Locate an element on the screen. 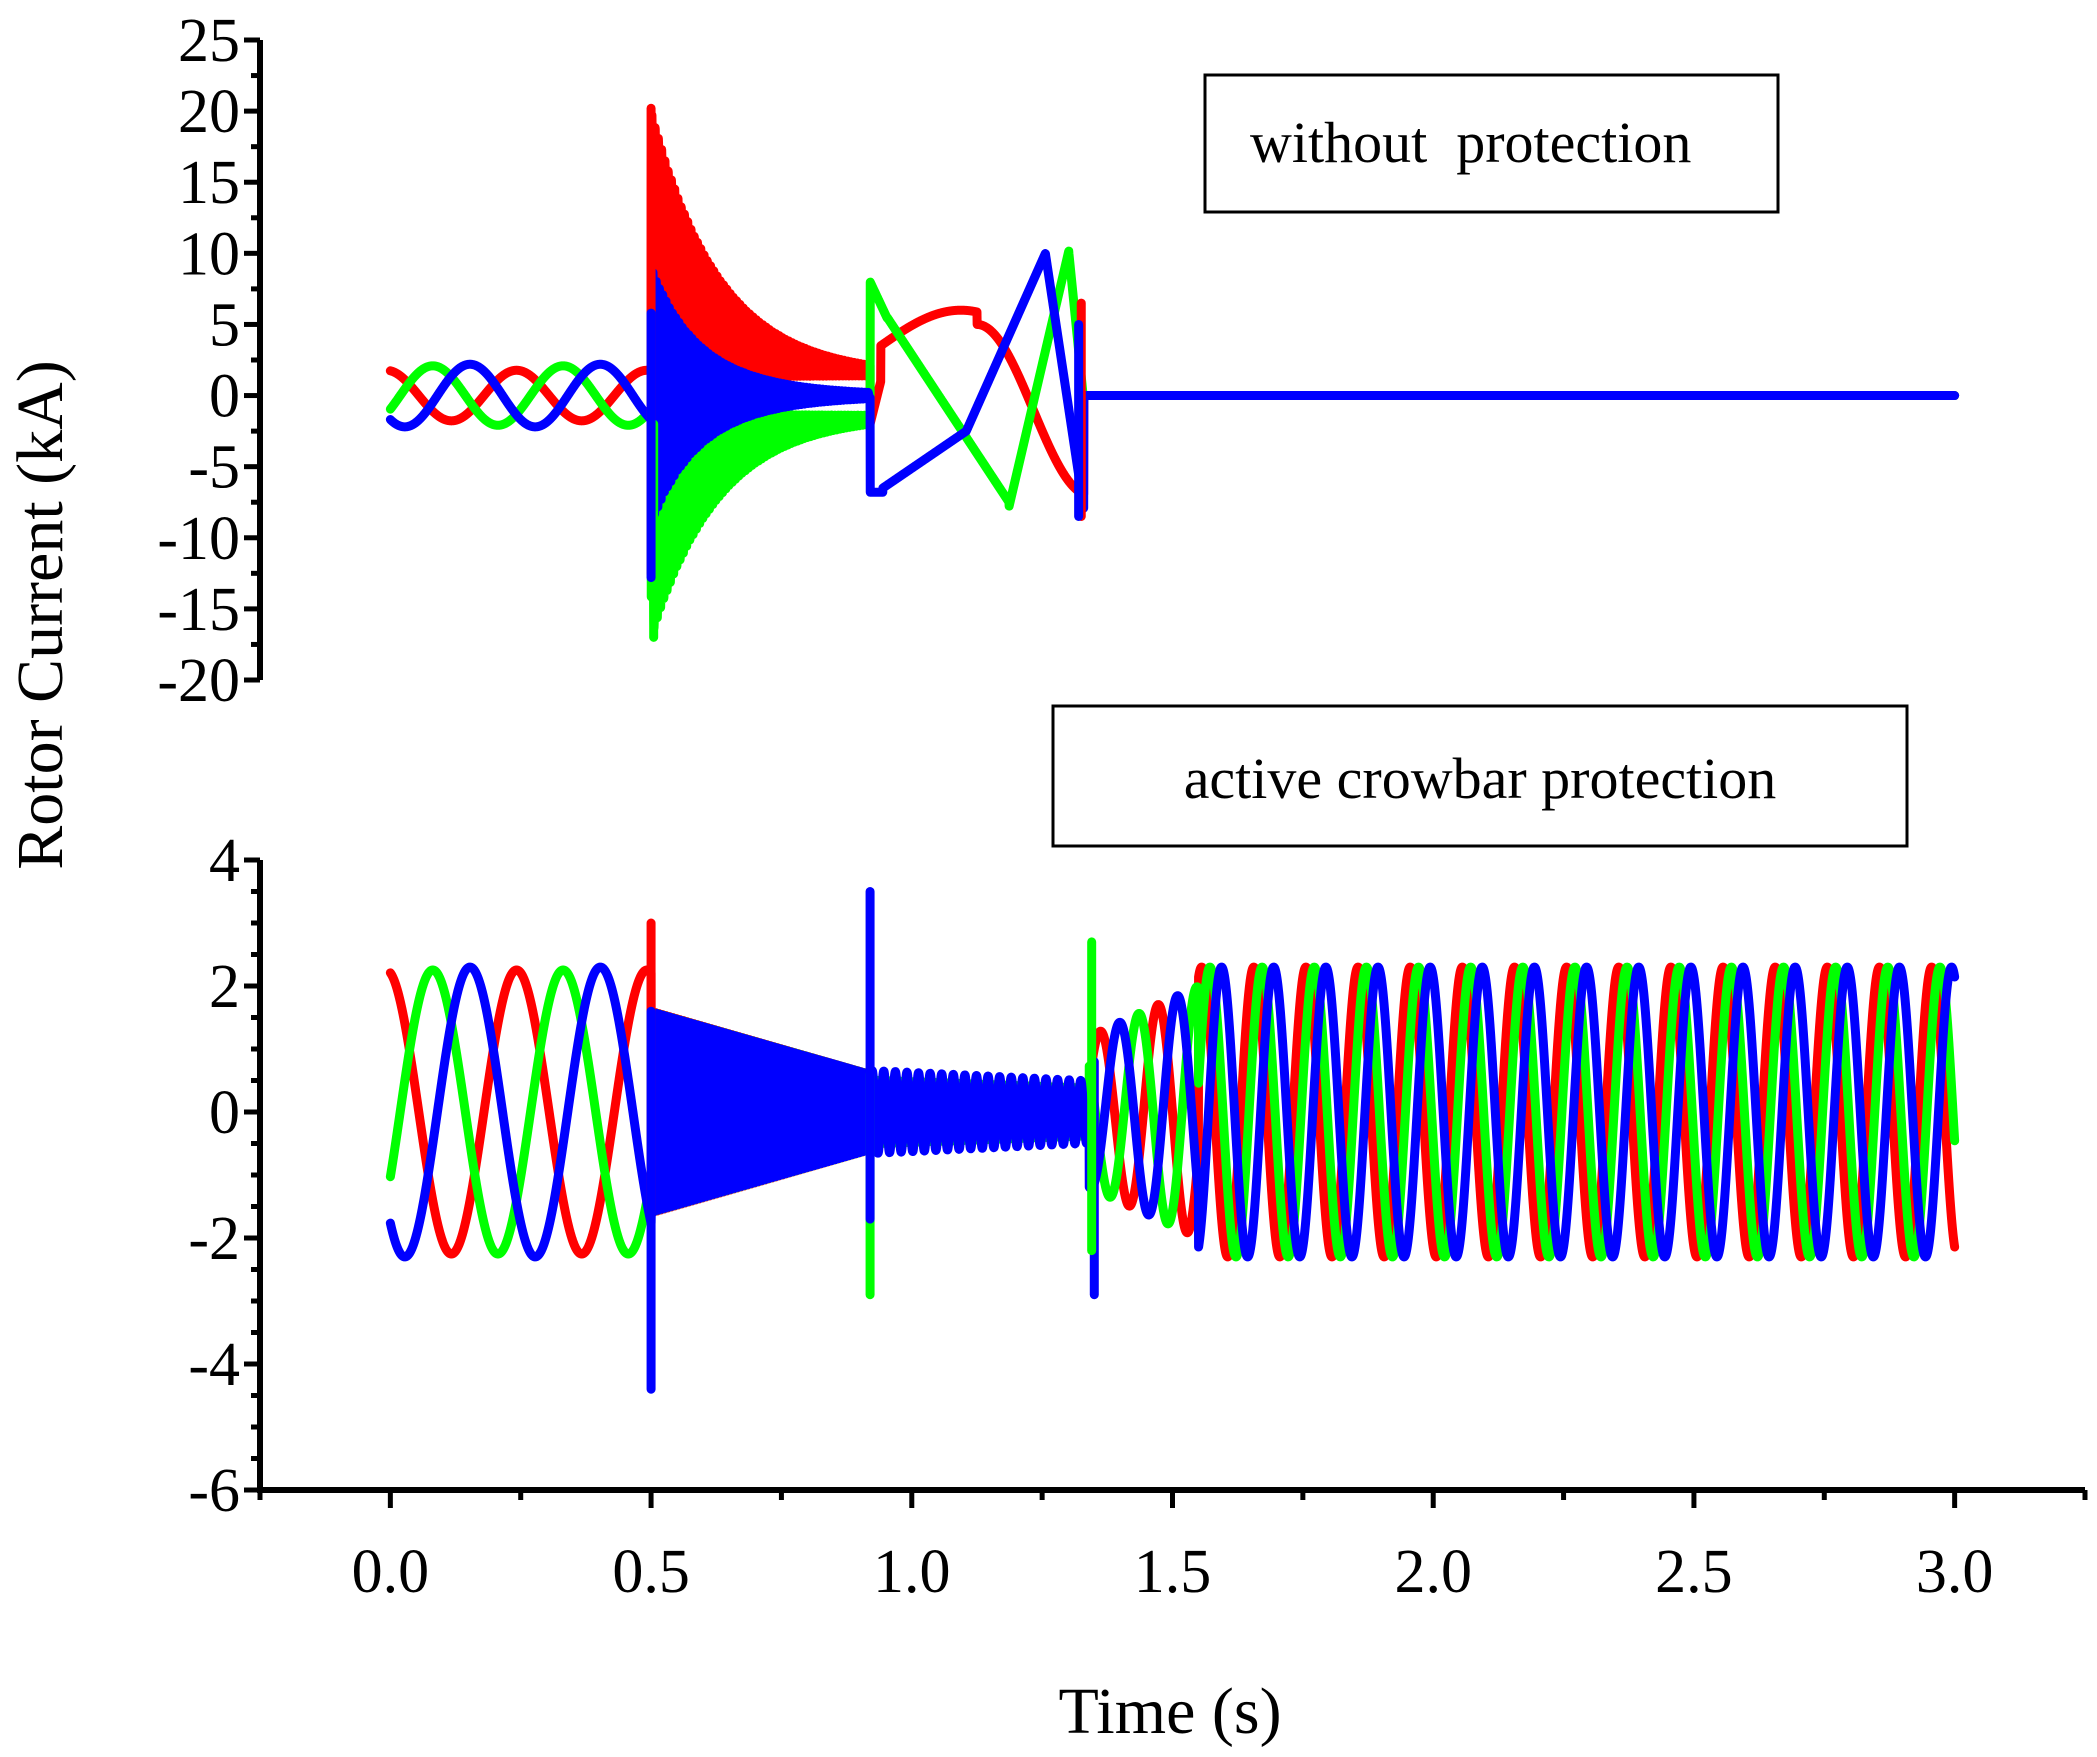 The height and width of the screenshot is (1757, 2097). x-tick-label: 3.0 is located at coordinates (1955, 1572).